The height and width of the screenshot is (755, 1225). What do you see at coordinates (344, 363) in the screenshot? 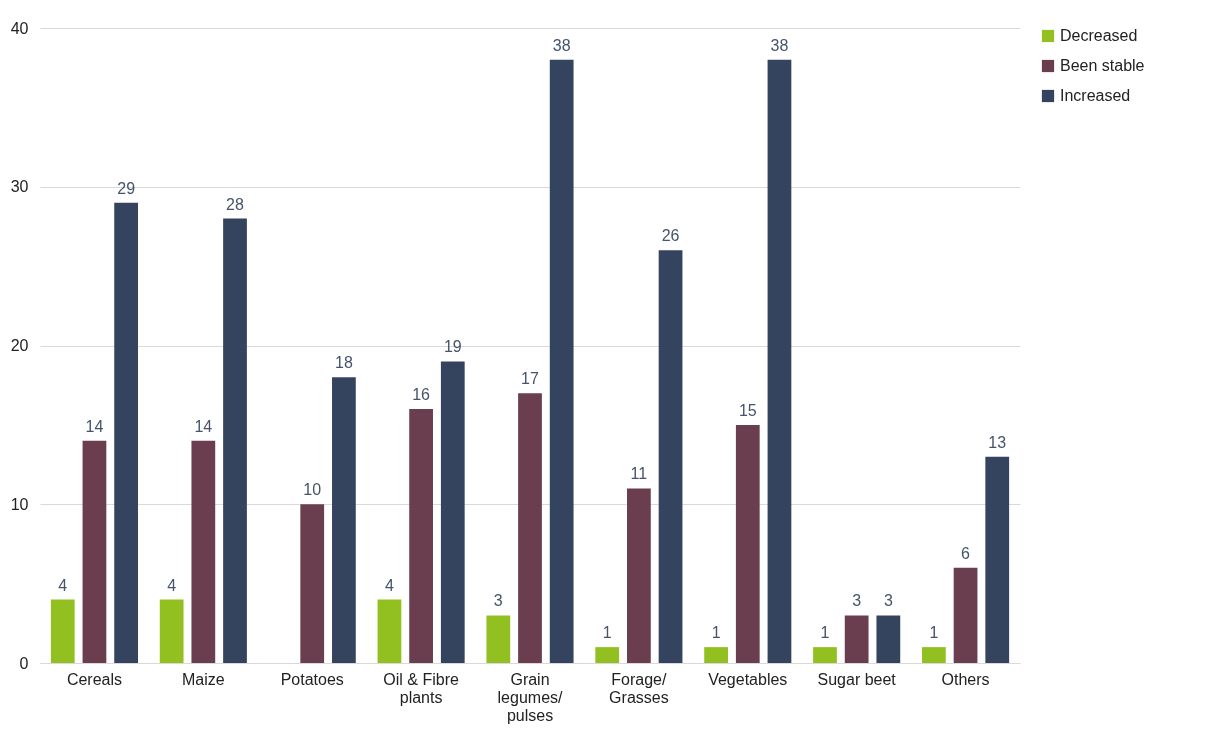
I see `data-label: 18` at bounding box center [344, 363].